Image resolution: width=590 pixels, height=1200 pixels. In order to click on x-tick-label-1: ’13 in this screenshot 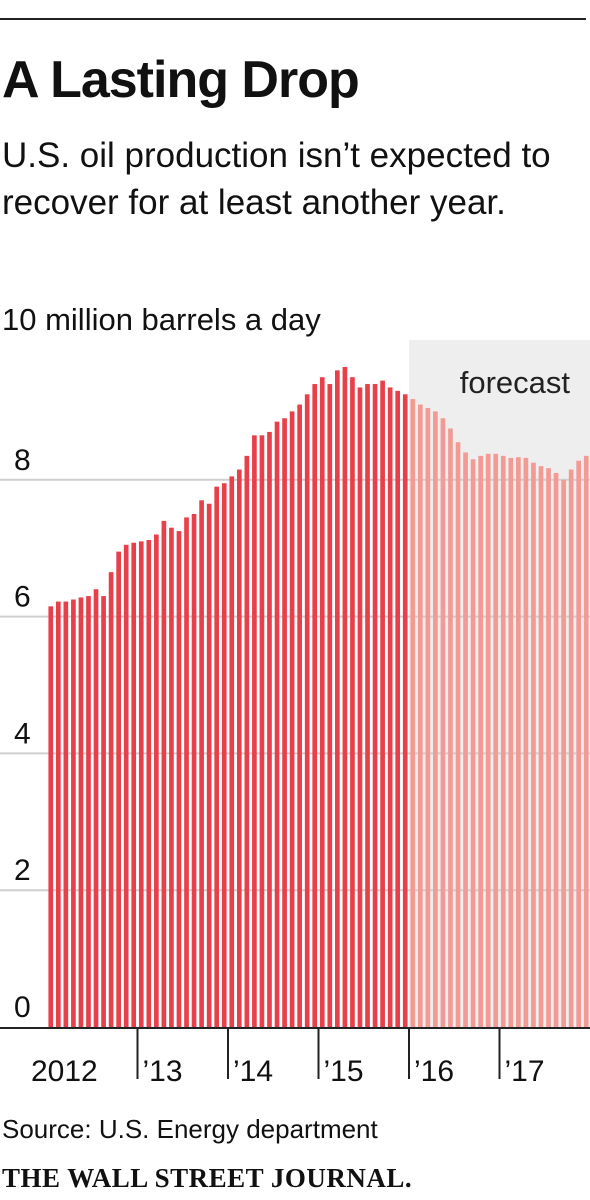, I will do `click(163, 1071)`.